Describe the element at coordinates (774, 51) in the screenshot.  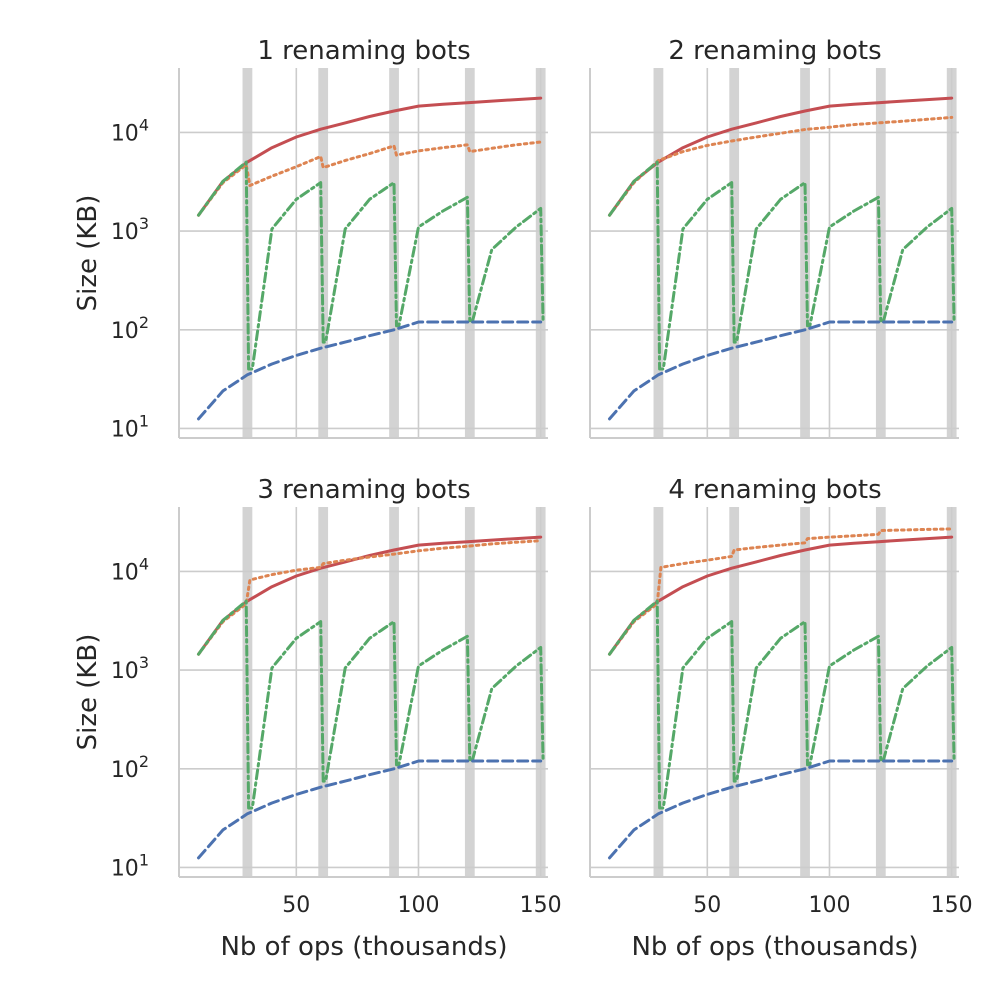
I see `panel-title: 2 renaming bots` at that location.